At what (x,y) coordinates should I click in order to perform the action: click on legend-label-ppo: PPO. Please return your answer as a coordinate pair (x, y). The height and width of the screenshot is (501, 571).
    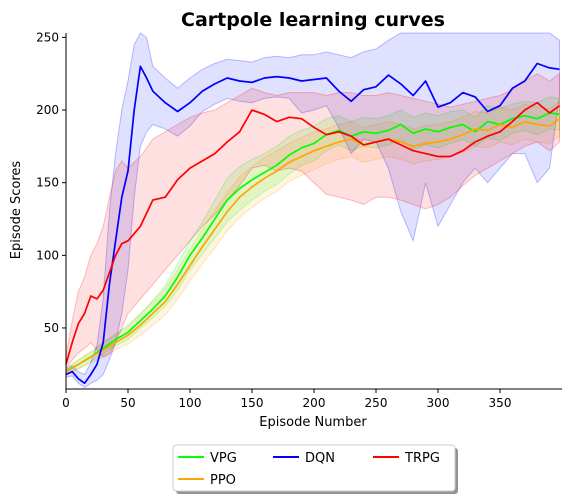
    Looking at the image, I should click on (223, 480).